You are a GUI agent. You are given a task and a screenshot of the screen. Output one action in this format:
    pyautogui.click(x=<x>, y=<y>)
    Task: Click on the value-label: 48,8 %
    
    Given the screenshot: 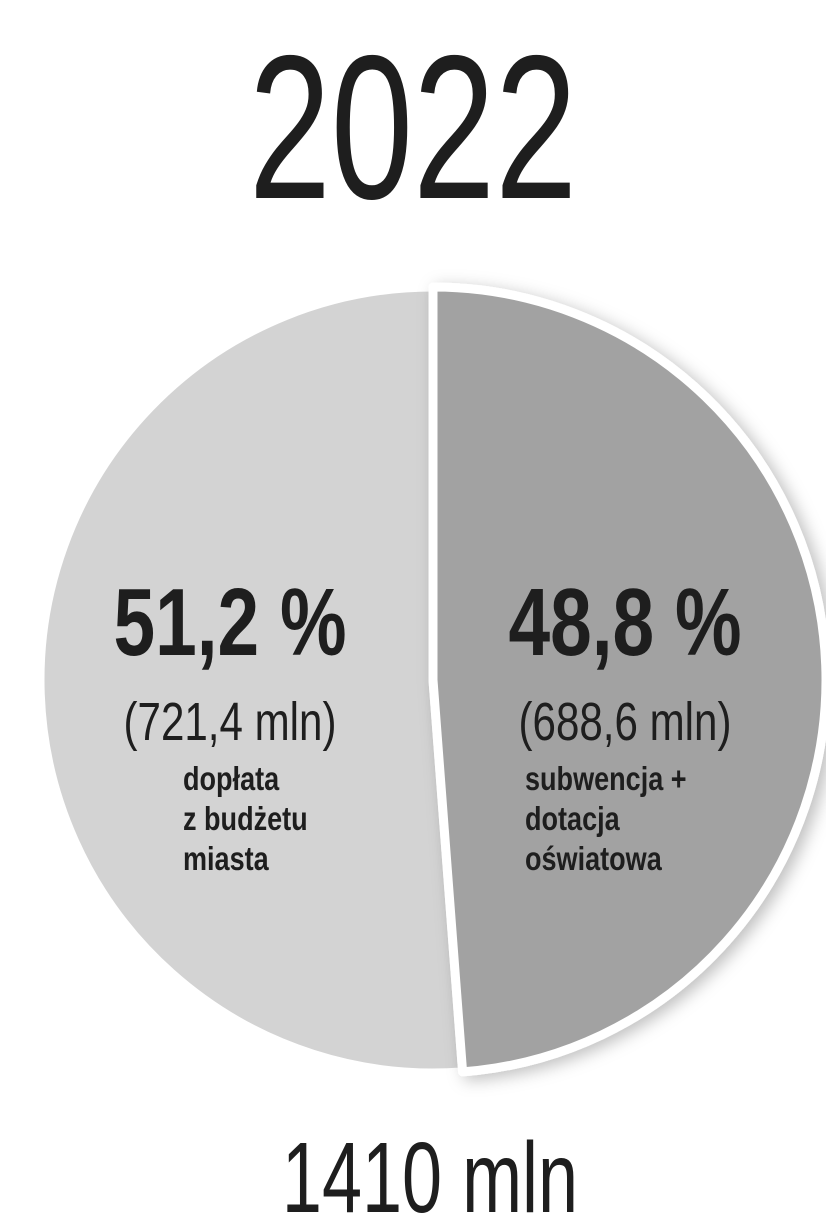 What is the action you would take?
    pyautogui.click(x=624, y=622)
    